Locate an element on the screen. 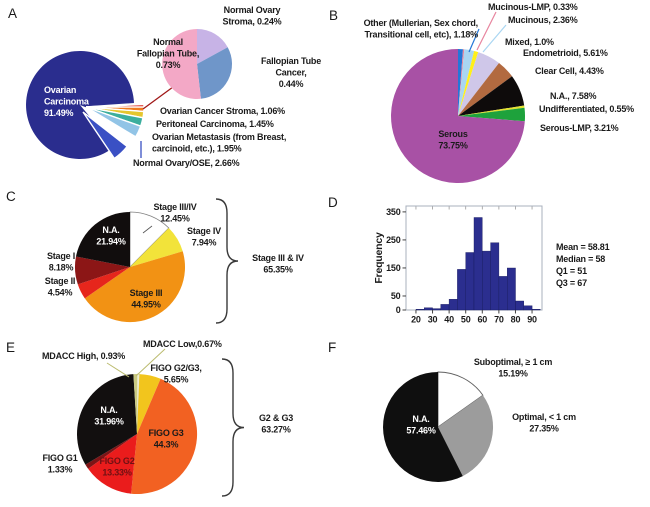  label-ovarian: Ovarian Carcinoma 91.49% is located at coordinates (67, 101).